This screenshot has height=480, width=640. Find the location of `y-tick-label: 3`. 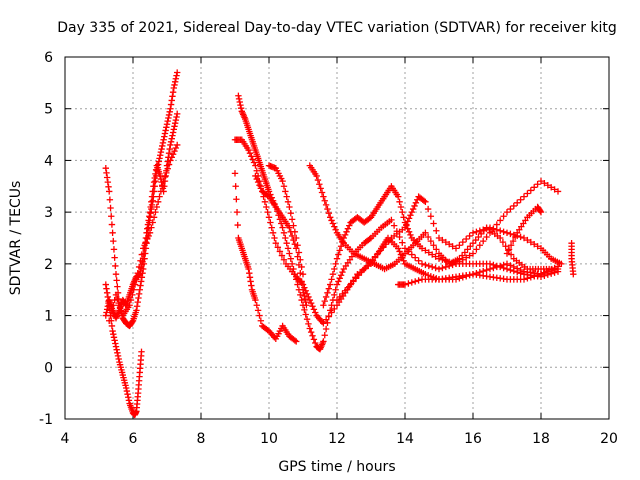

y-tick-label: 3 is located at coordinates (48, 213).